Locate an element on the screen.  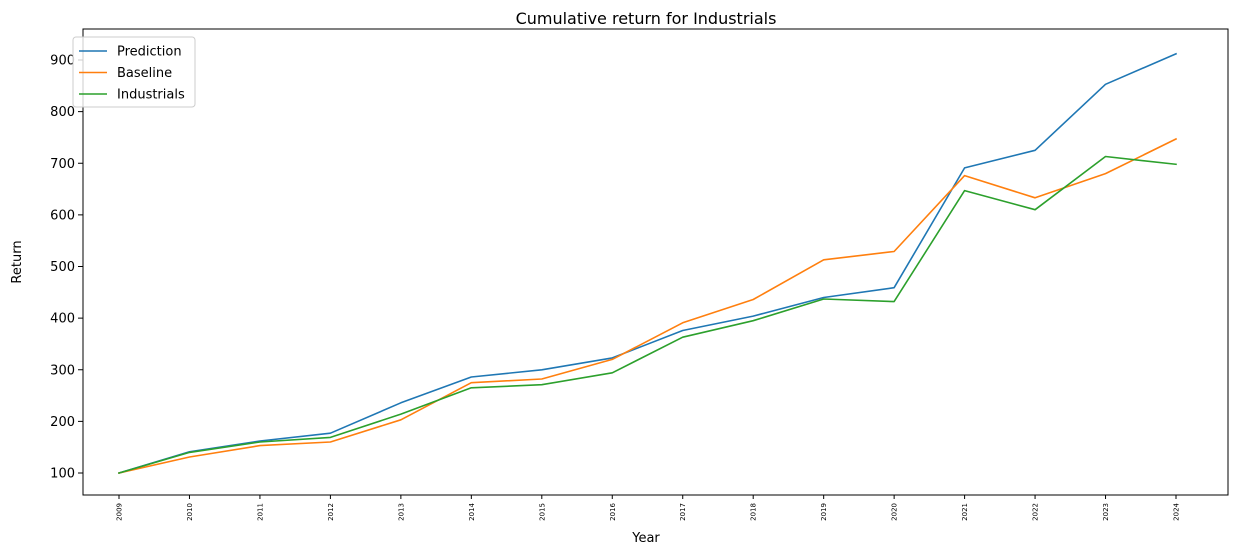
legend: Prediction Baseline Industrials is located at coordinates (134, 72).